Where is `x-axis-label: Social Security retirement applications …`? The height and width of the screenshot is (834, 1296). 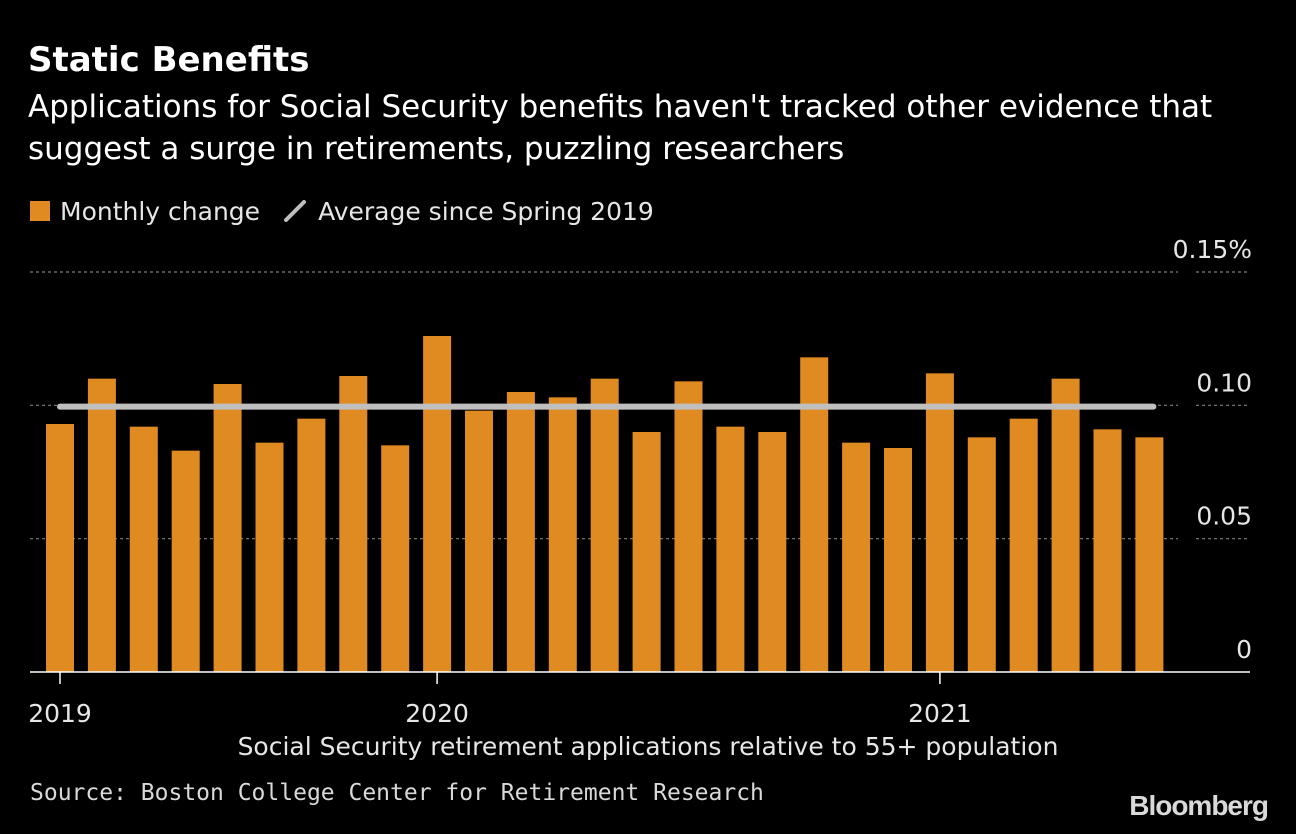
x-axis-label: Social Security retirement applications … is located at coordinates (648, 746).